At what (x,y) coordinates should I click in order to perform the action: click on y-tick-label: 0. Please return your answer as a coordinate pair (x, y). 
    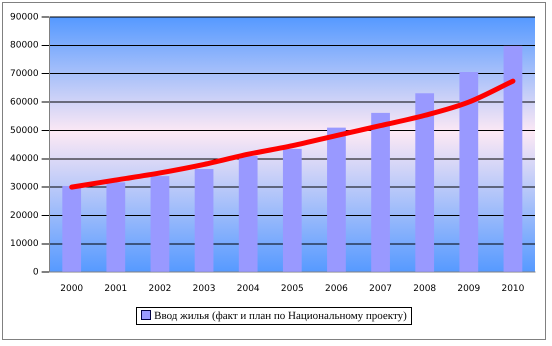
    Looking at the image, I should click on (35, 273).